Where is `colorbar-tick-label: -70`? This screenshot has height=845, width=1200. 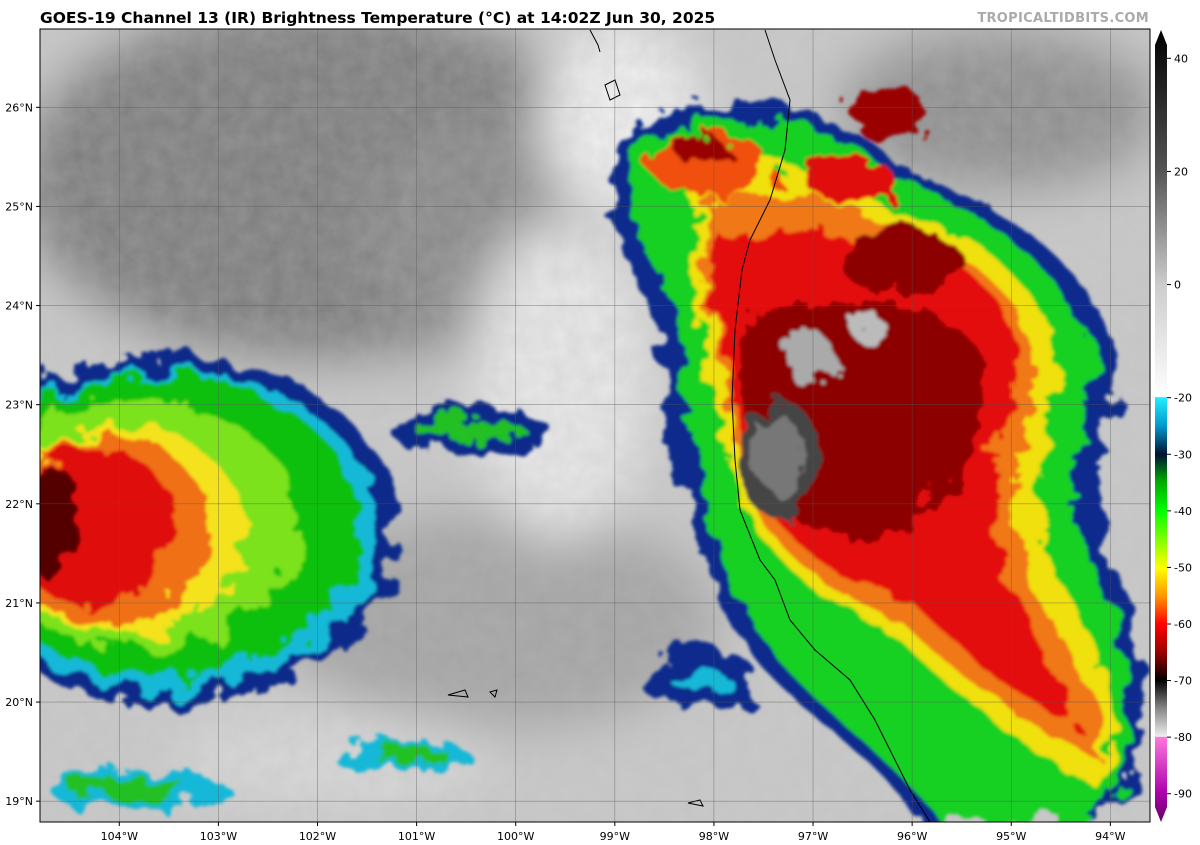 colorbar-tick-label: -70 is located at coordinates (1183, 681).